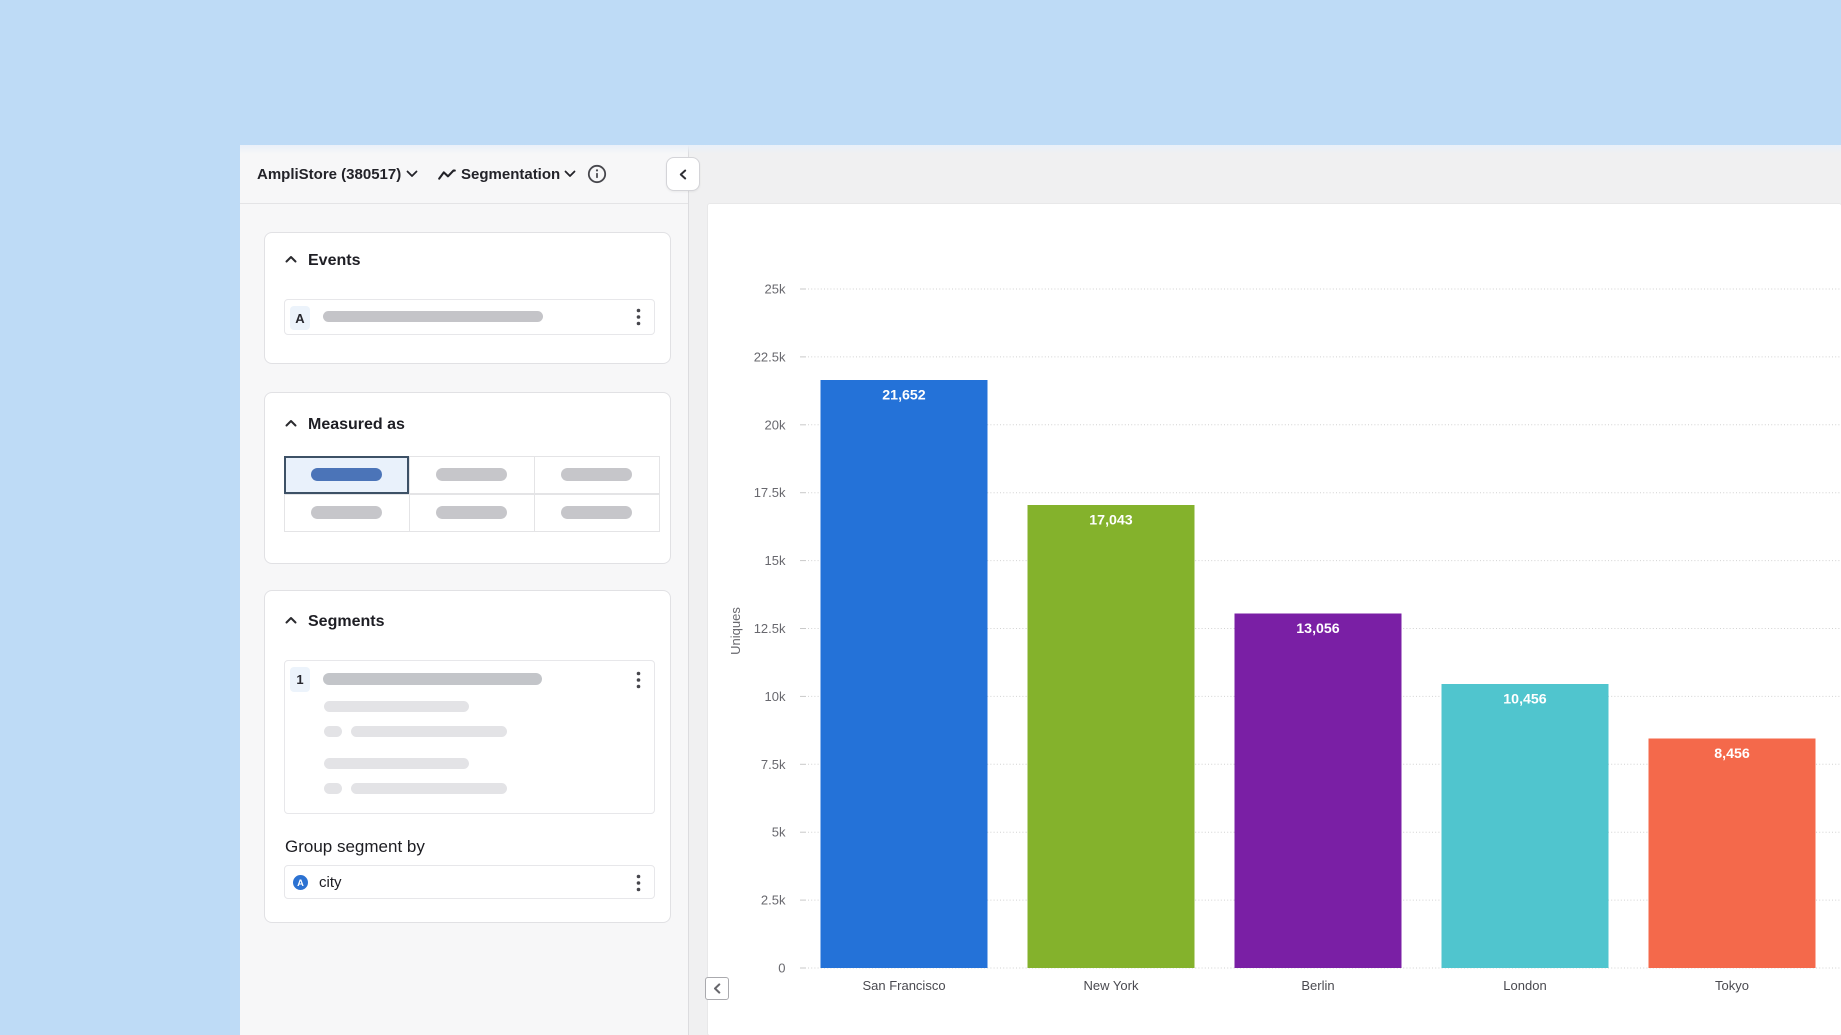  I want to click on svg-text: 15k, so click(775, 560).